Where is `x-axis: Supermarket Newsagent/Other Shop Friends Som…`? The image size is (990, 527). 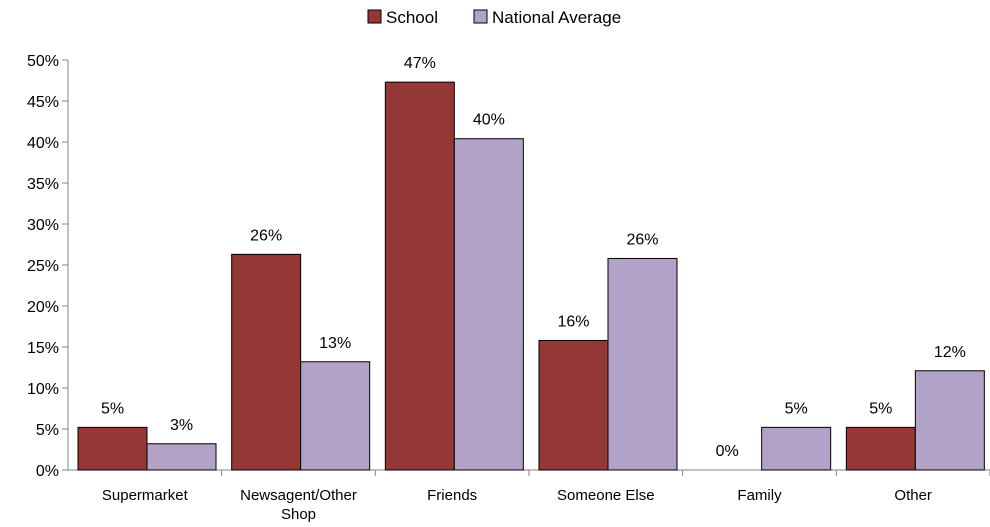 x-axis: Supermarket Newsagent/Other Shop Friends Som… is located at coordinates (529, 496).